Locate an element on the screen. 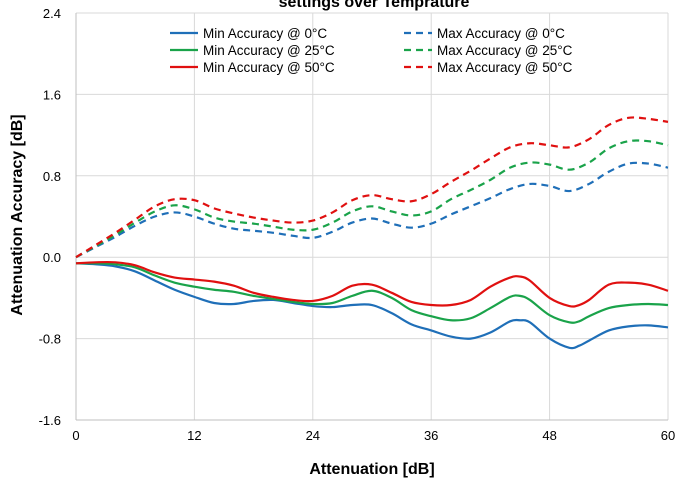 This screenshot has height=488, width=675. y-axis-title: Attenuation Accuracy [dB] is located at coordinates (17, 214).